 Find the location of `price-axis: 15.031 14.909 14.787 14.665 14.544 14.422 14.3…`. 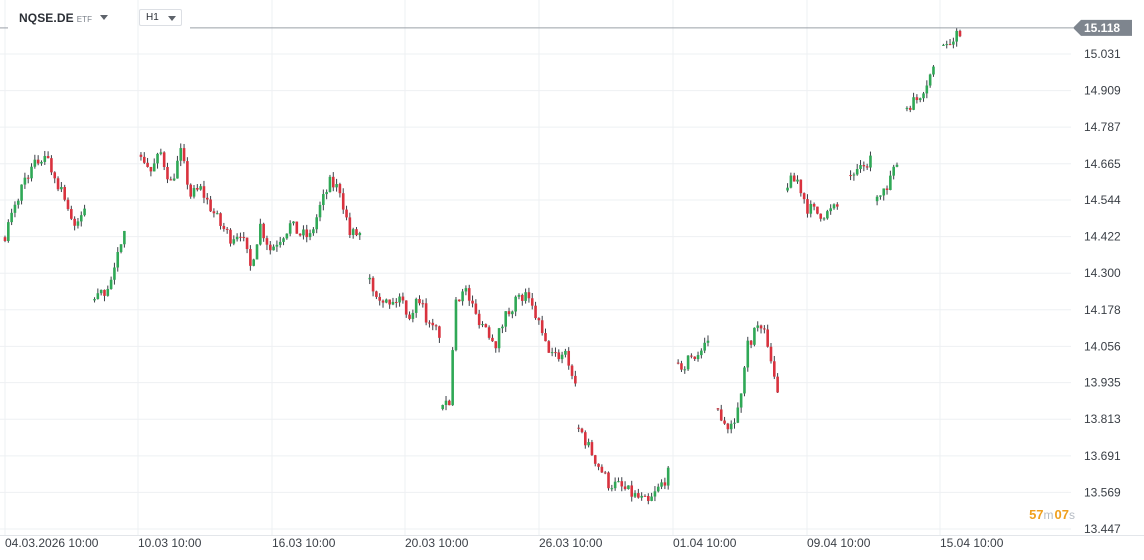

price-axis: 15.031 14.909 14.787 14.665 14.544 14.422 14.3… is located at coordinates (1102, 291).